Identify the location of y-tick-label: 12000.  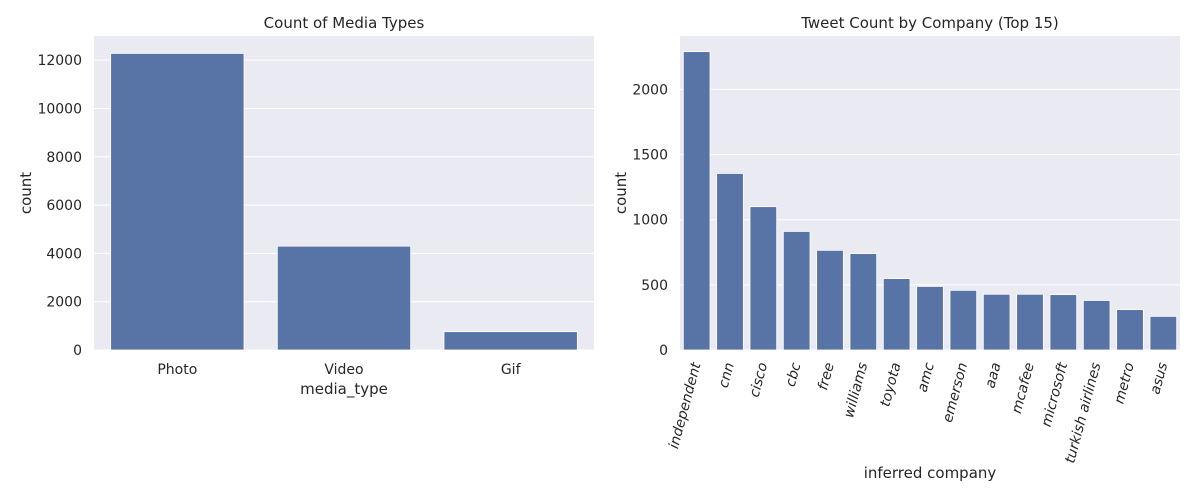
(59, 61).